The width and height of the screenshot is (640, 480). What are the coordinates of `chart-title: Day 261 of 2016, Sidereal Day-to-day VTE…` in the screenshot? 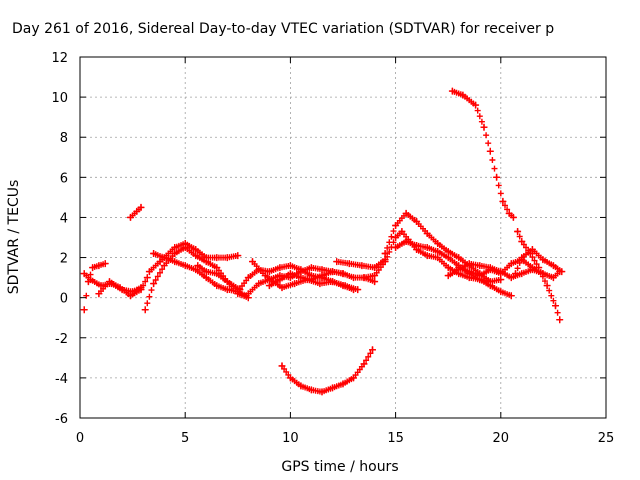 It's located at (283, 29).